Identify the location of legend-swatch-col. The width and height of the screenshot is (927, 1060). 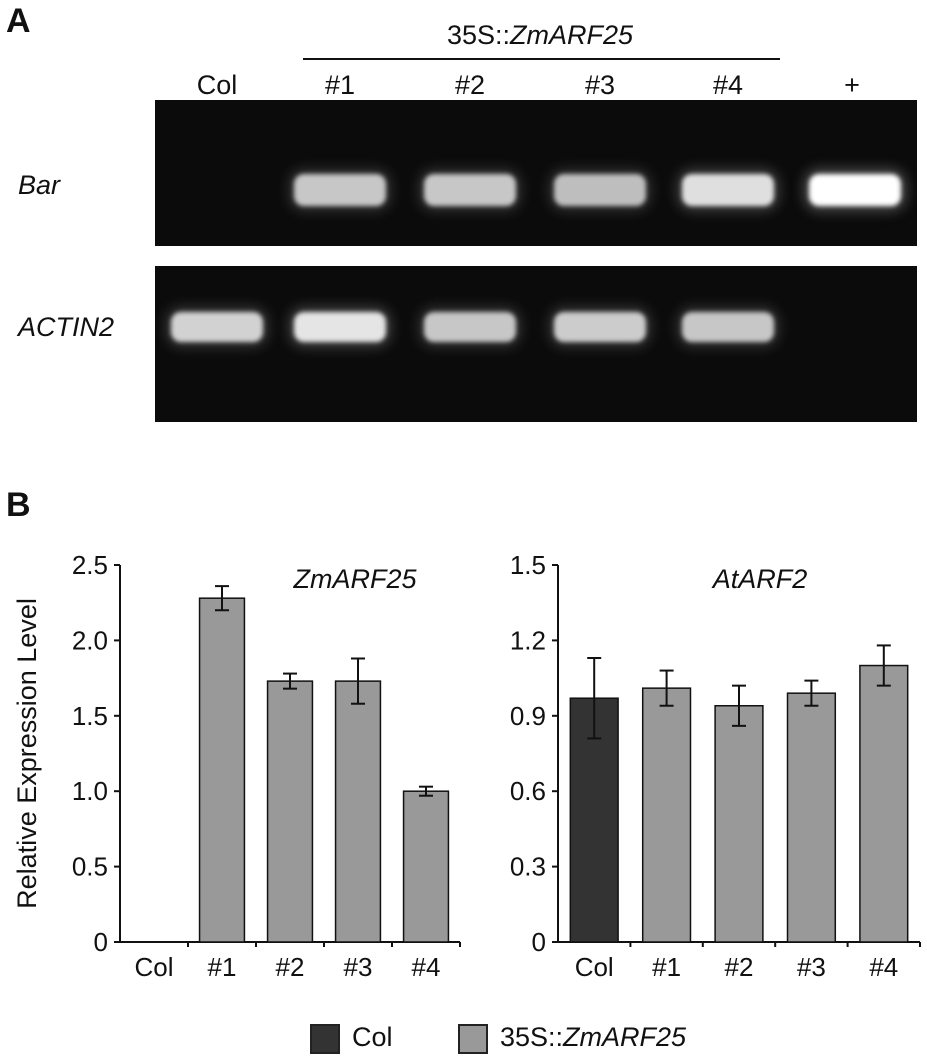
(325, 1039).